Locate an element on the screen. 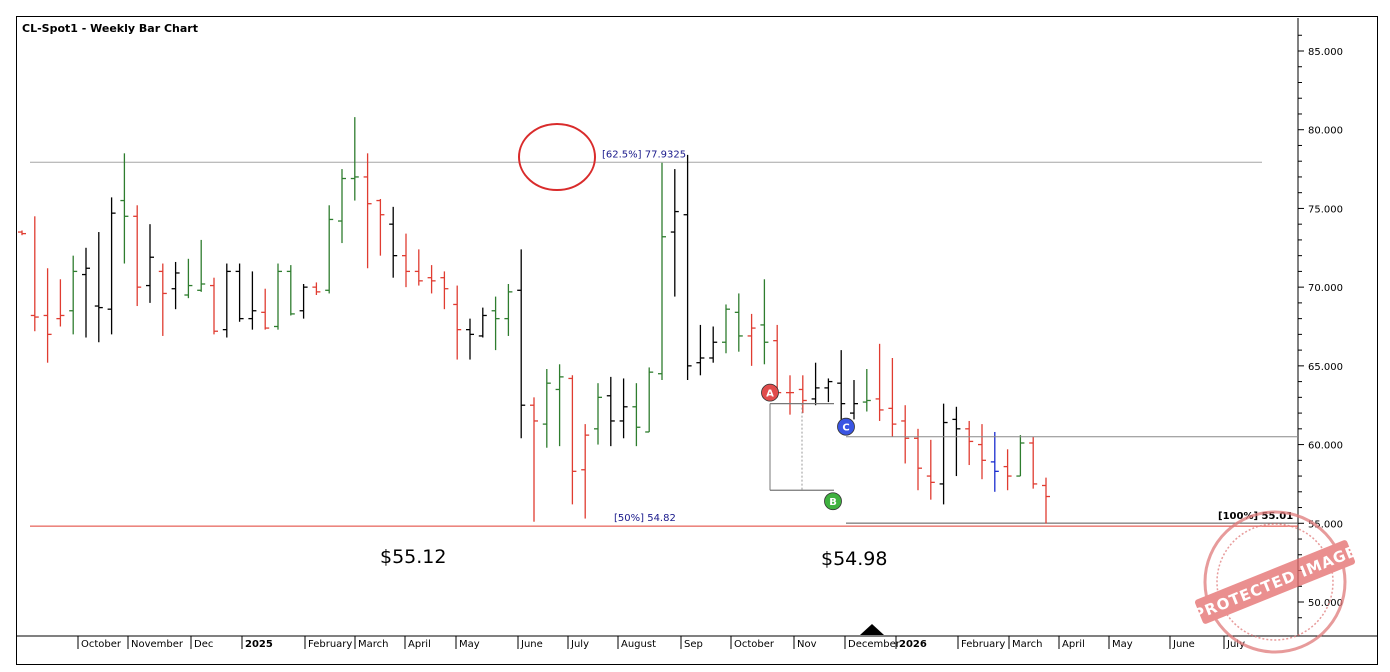  price-note-low-2: $54.98 is located at coordinates (854, 559).